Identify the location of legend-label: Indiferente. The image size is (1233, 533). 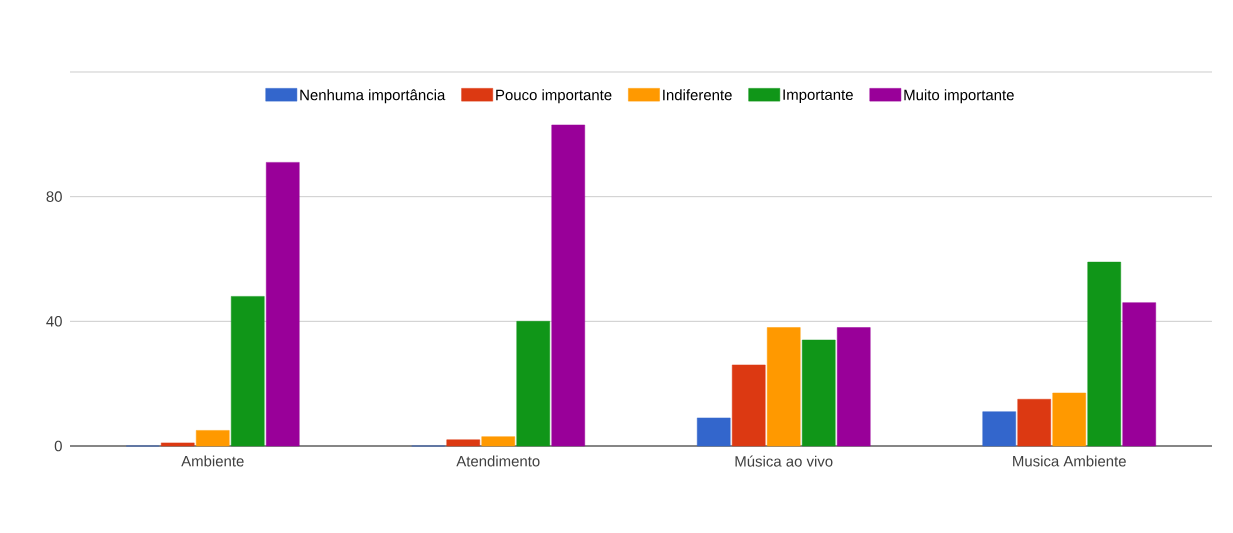
(697, 95).